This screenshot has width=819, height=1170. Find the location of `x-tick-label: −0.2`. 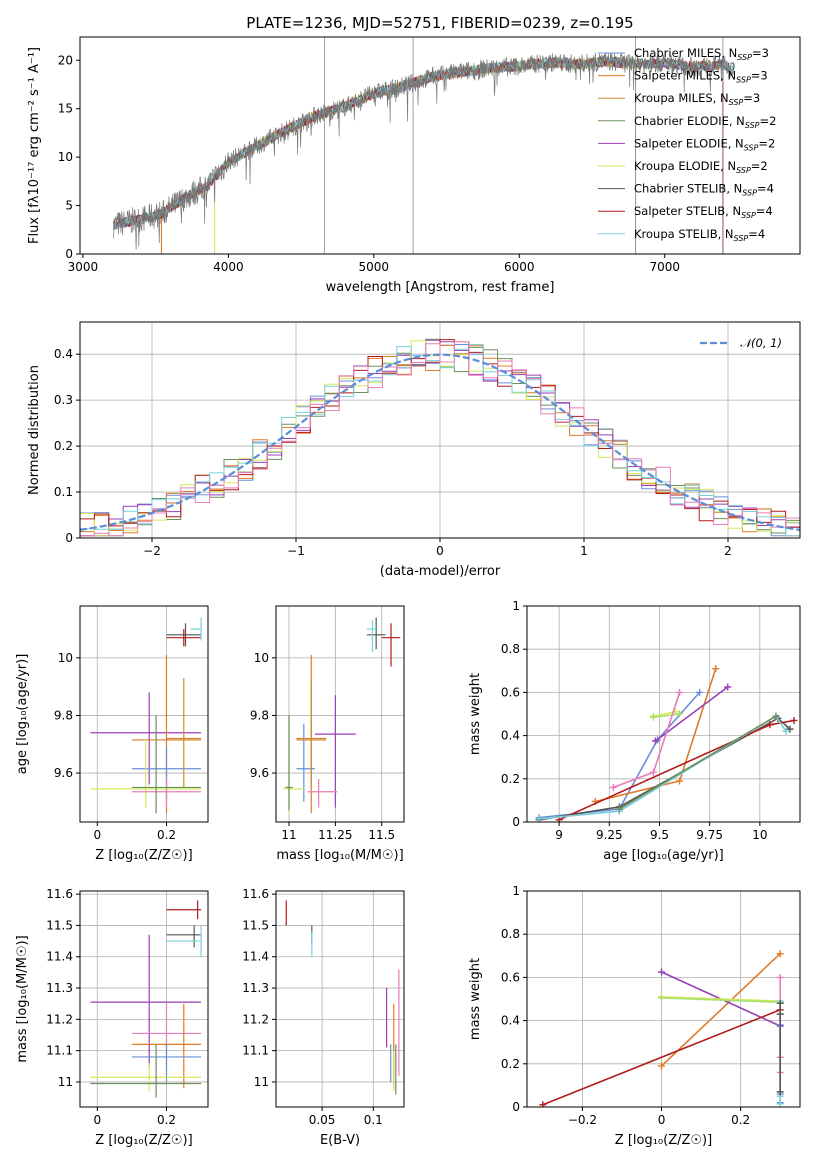

x-tick-label: −0.2 is located at coordinates (582, 1120).